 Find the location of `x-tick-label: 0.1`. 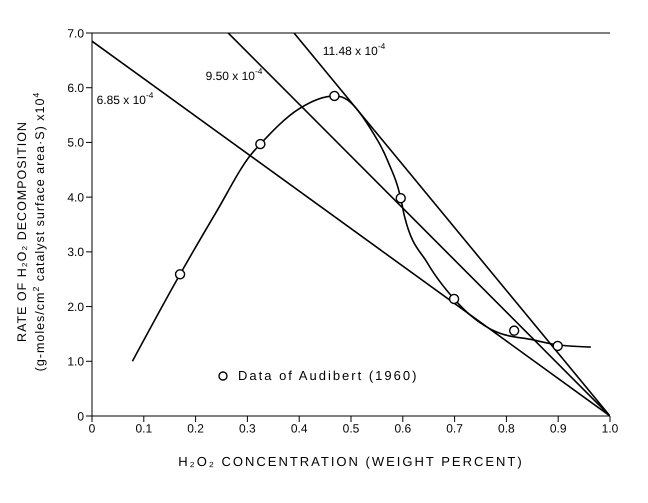

x-tick-label: 0.1 is located at coordinates (143, 429).